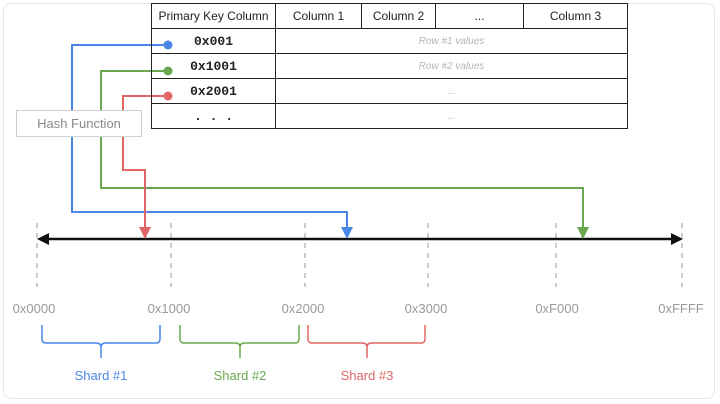 The image size is (720, 404). Describe the element at coordinates (101, 375) in the screenshot. I see `shard-1-label: Shard #1` at that location.